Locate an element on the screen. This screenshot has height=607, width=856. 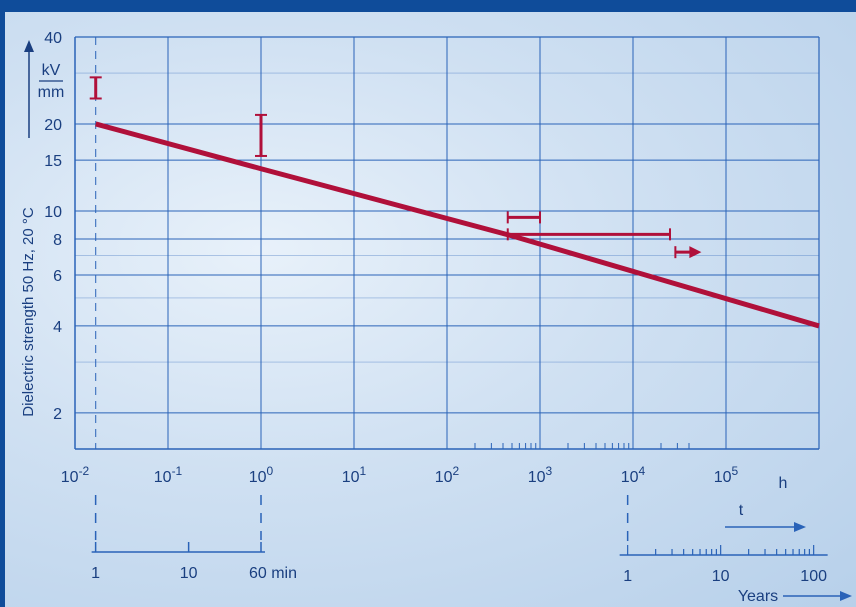
y-tick-label: 40 is located at coordinates (53, 38).